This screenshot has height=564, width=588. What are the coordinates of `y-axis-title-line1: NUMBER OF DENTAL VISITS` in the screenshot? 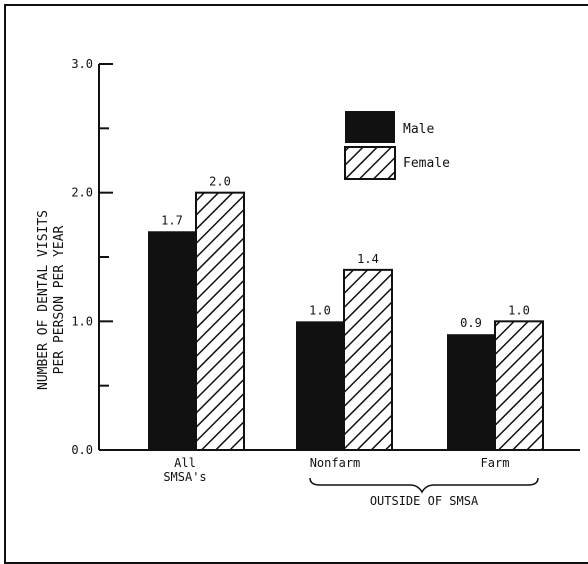 It's located at (43, 300).